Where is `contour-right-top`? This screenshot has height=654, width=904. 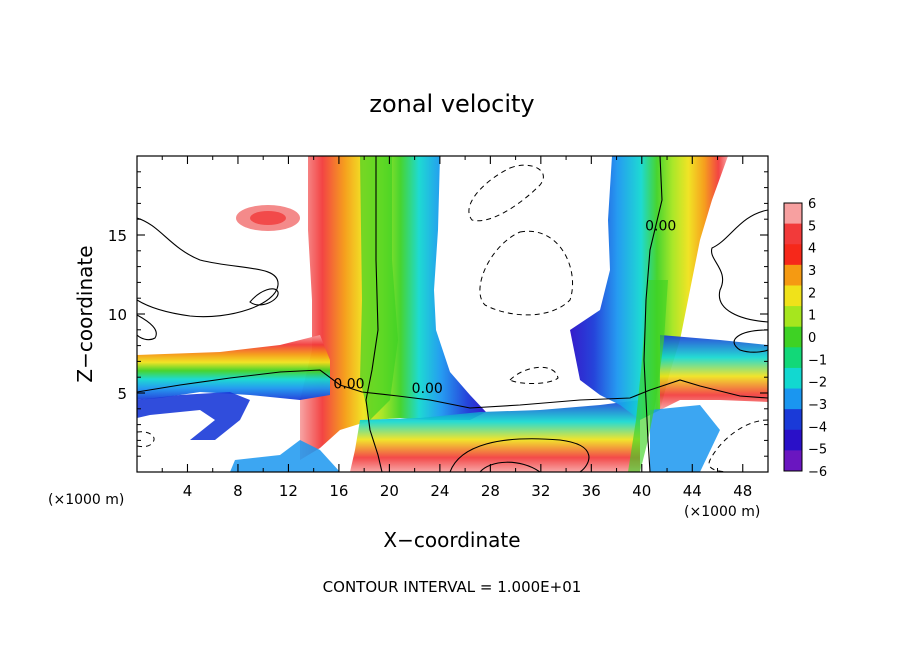
contour-right-top is located at coordinates (739, 266).